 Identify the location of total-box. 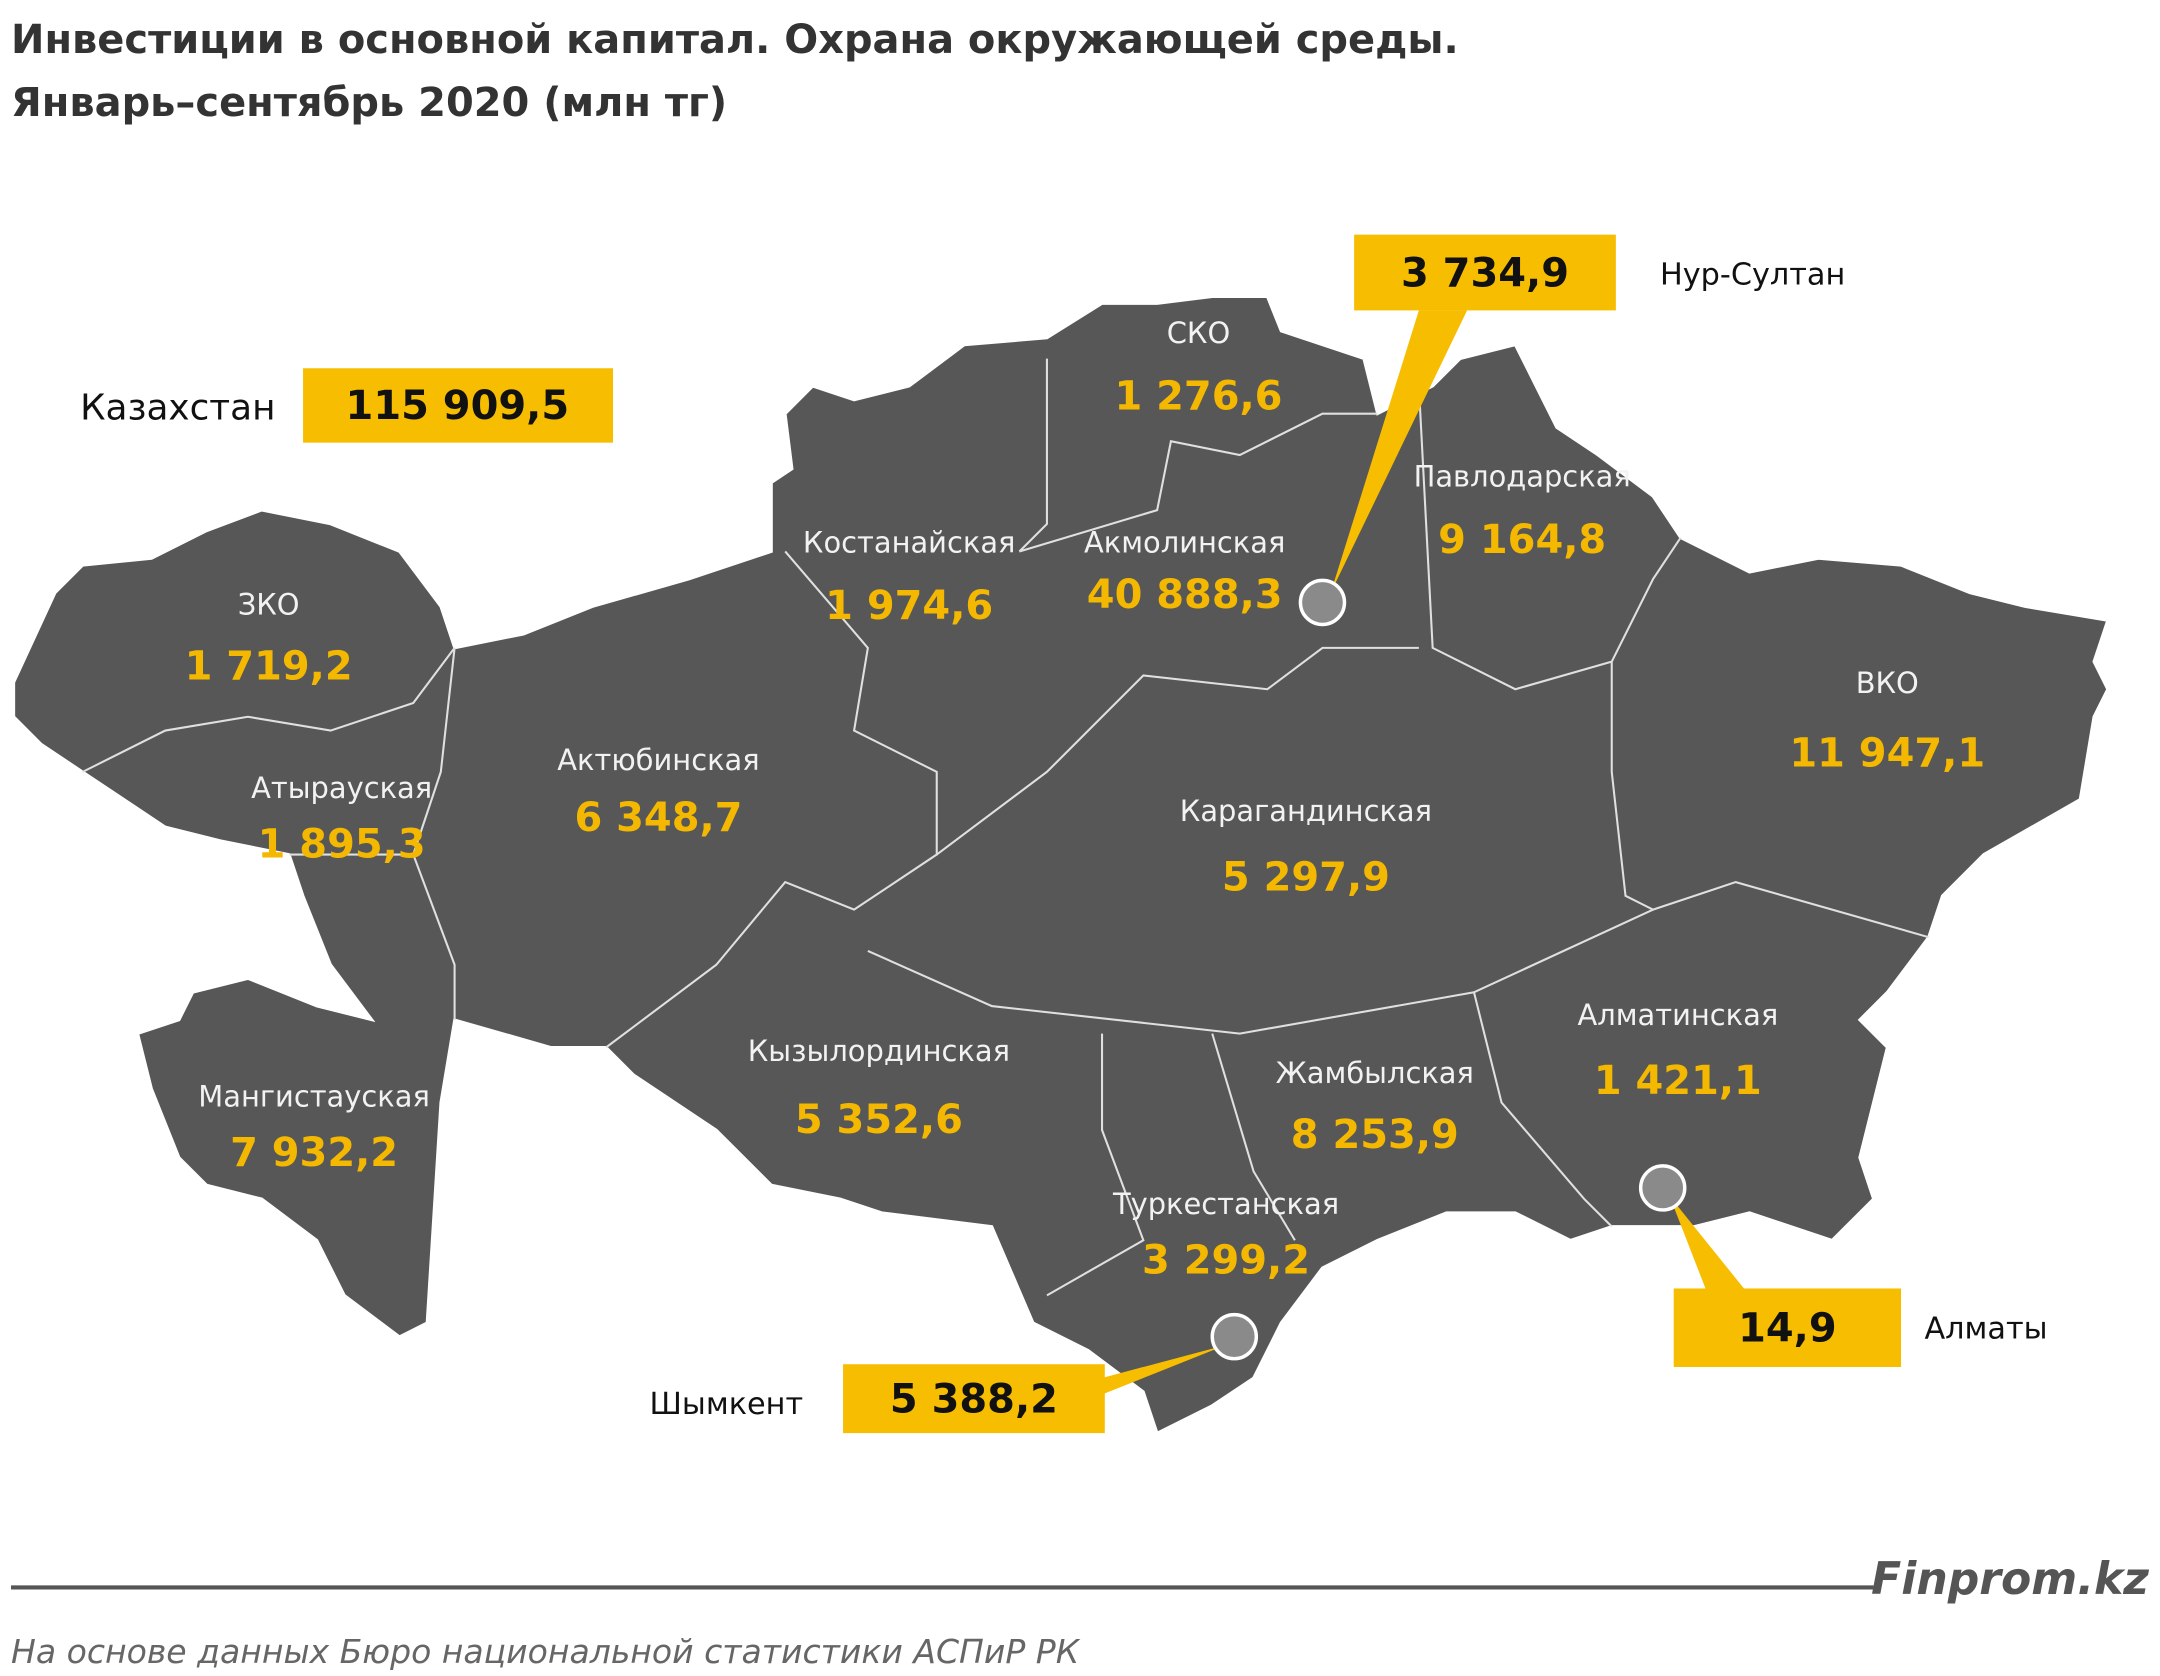
(458, 405).